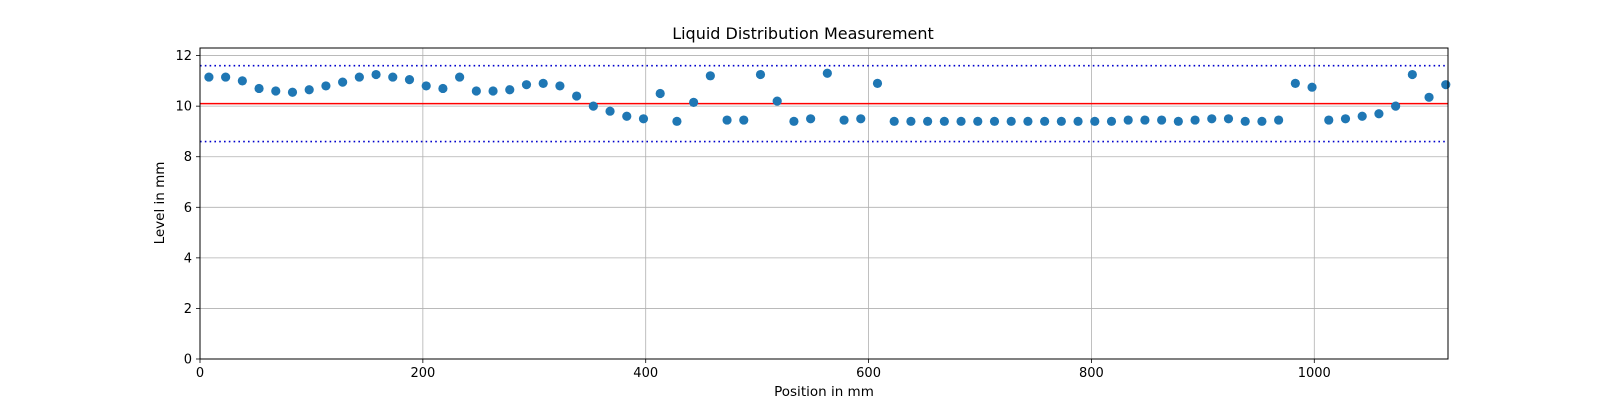 The image size is (1600, 400). Describe the element at coordinates (200, 373) in the screenshot. I see `x-tick-label: 0` at that location.